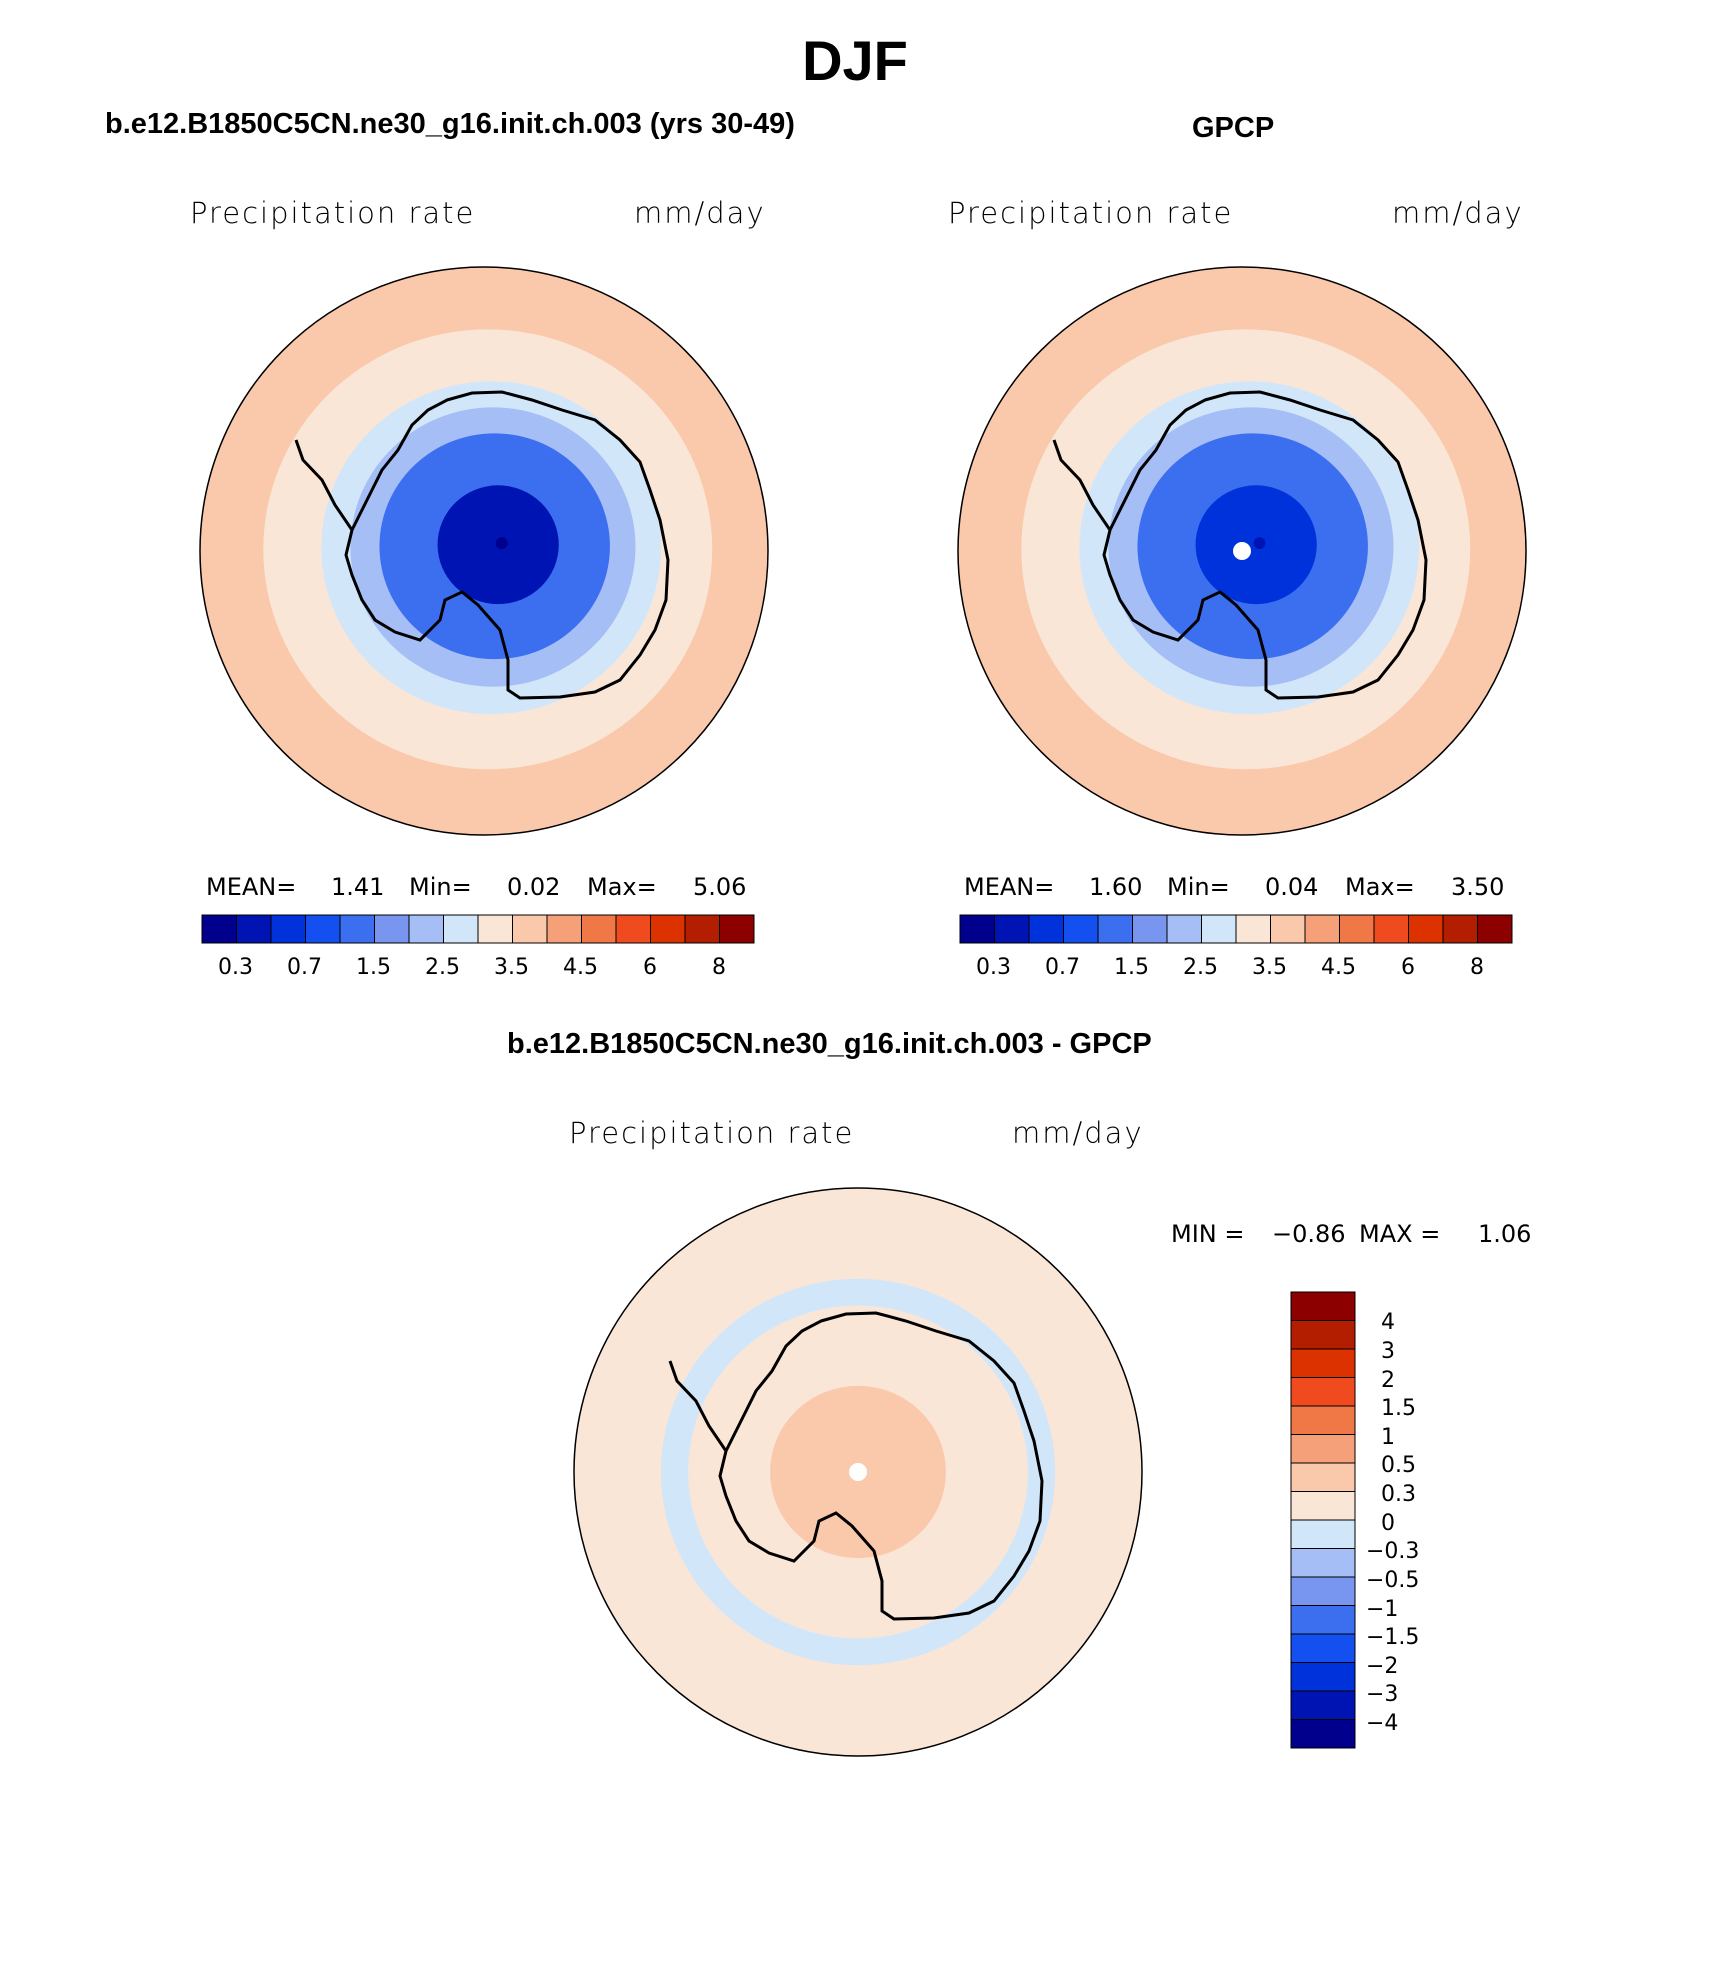  I want to click on panel2-colorbar-tick: 2.5, so click(1200, 967).